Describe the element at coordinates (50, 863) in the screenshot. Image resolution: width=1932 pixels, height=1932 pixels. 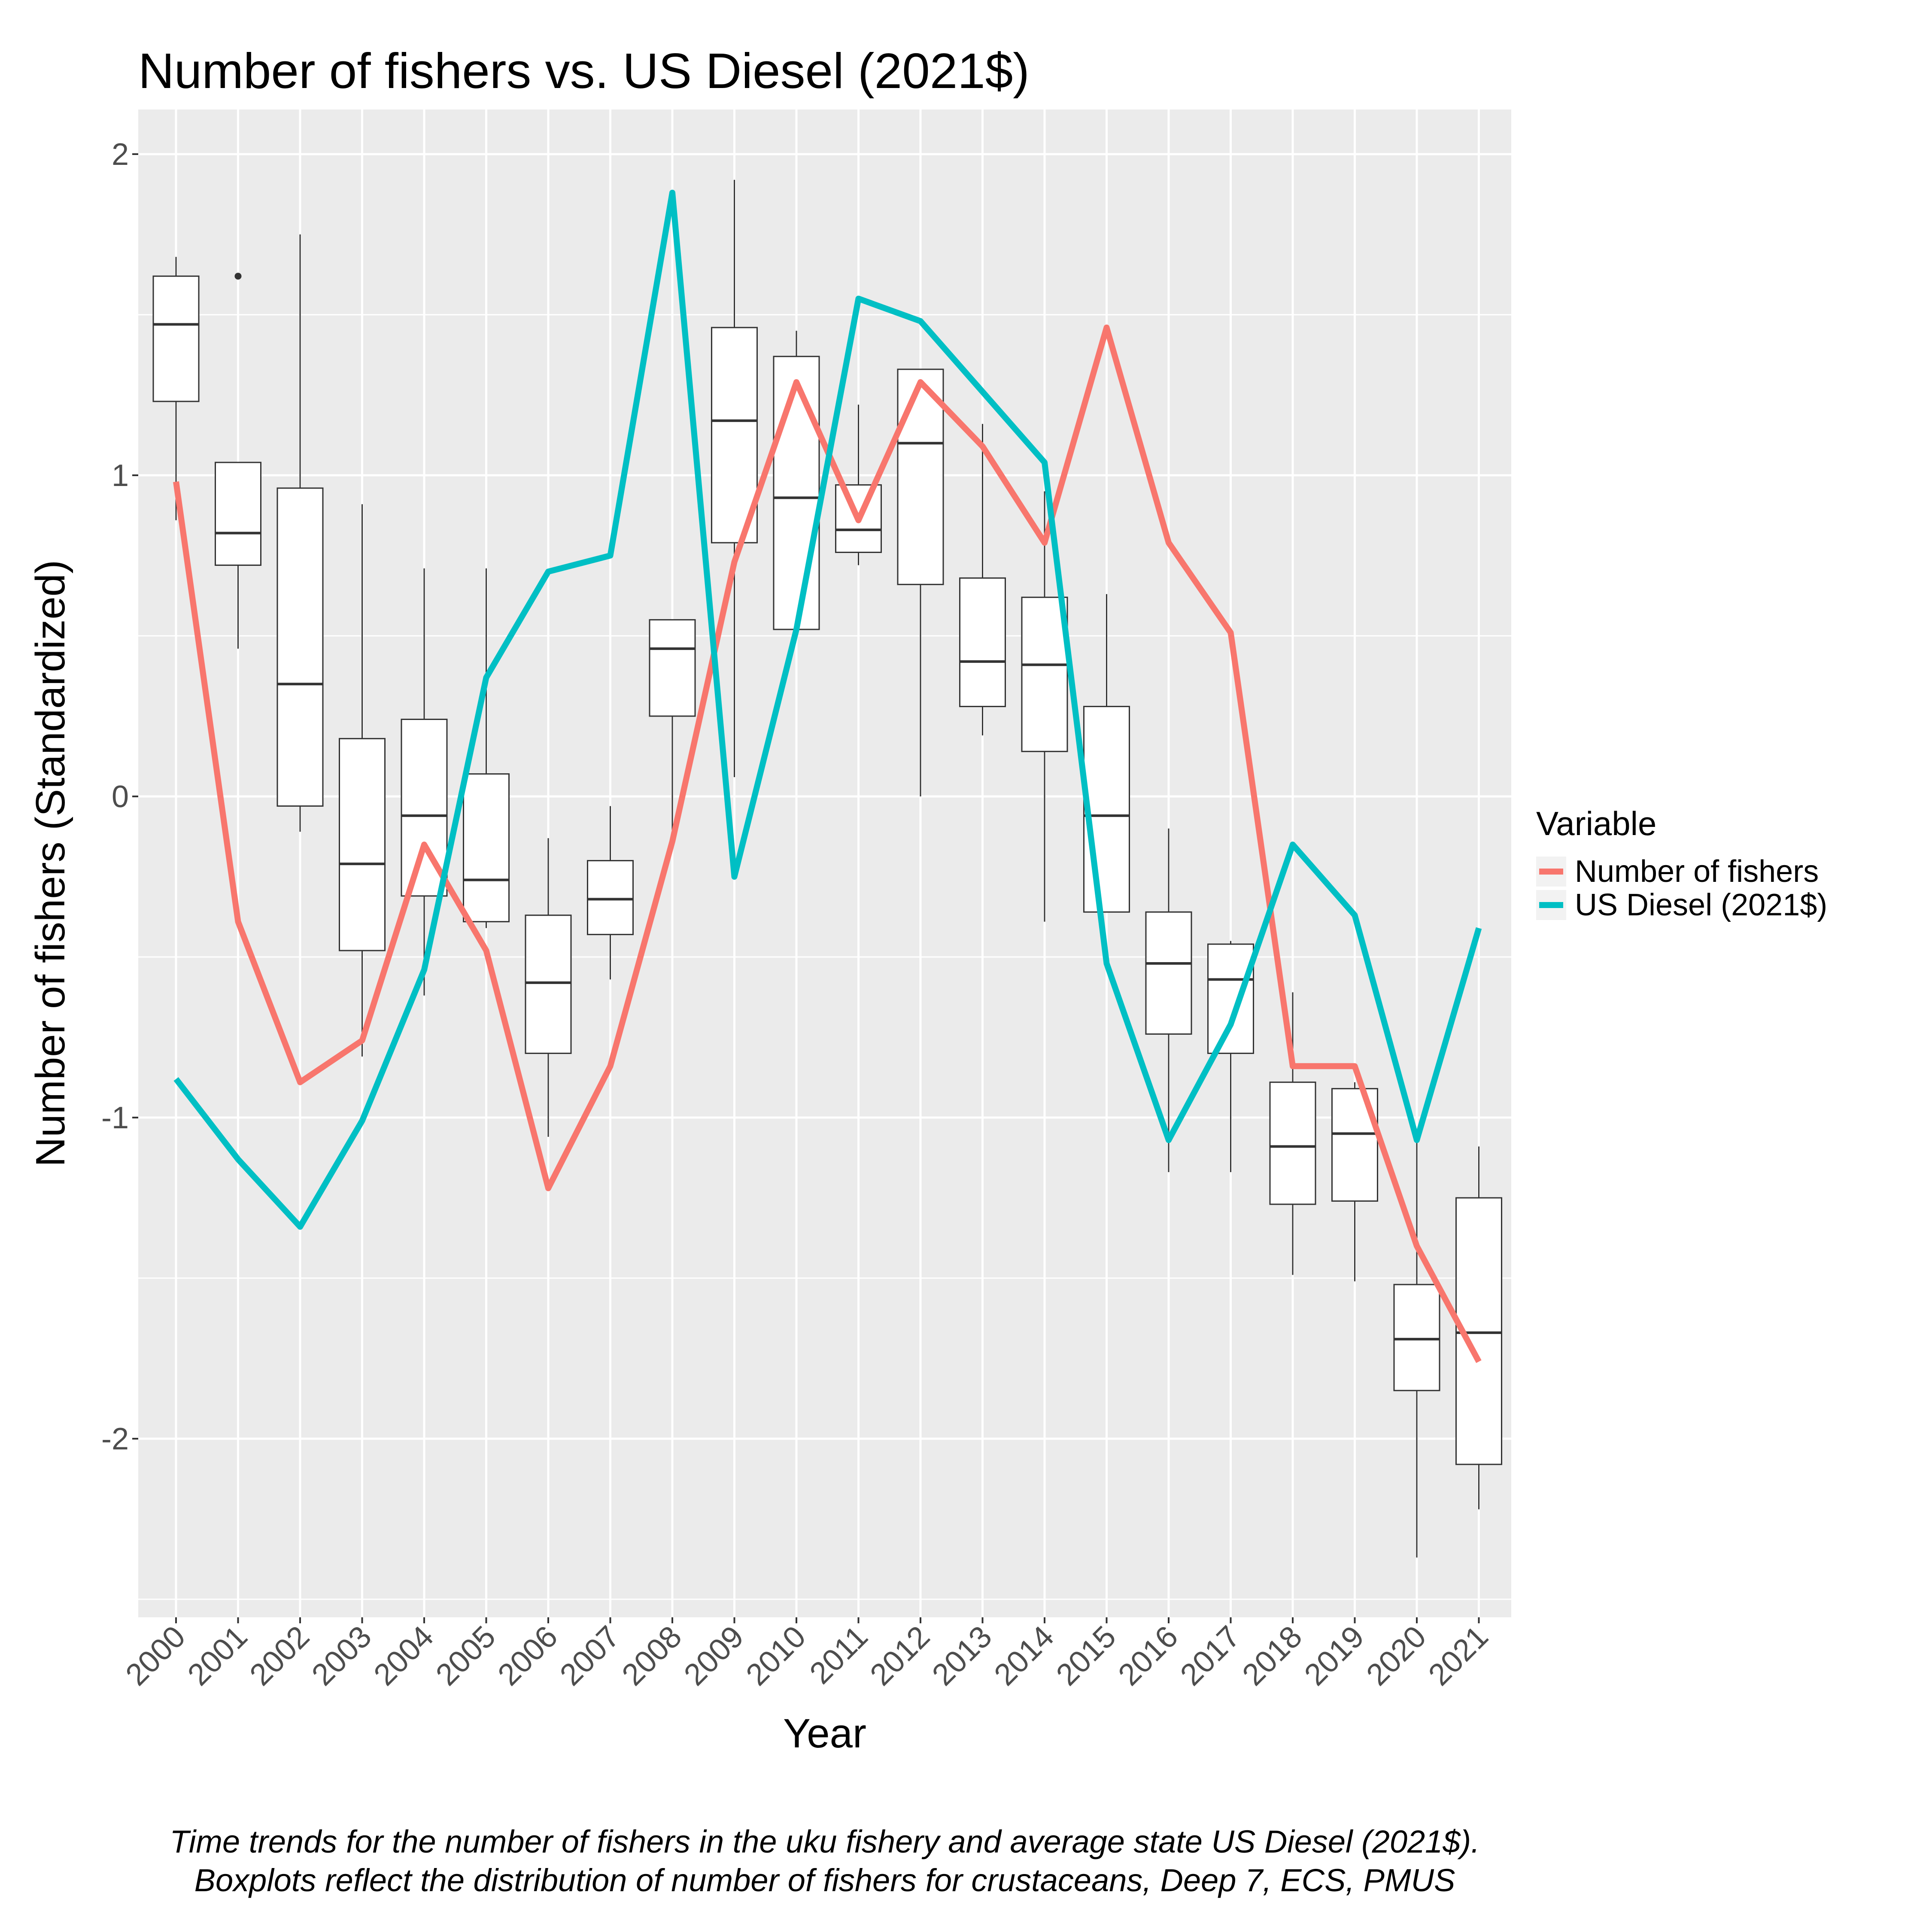
I see `y-axis-title: Number of fishers (Standardized)` at that location.